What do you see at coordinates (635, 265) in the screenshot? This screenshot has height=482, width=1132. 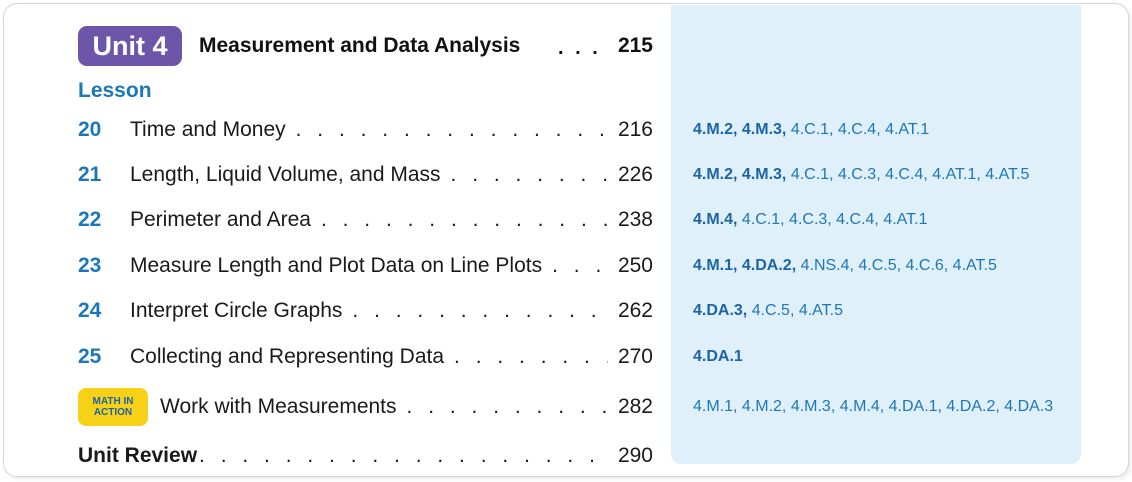 I see `lesson-page-number: 250` at bounding box center [635, 265].